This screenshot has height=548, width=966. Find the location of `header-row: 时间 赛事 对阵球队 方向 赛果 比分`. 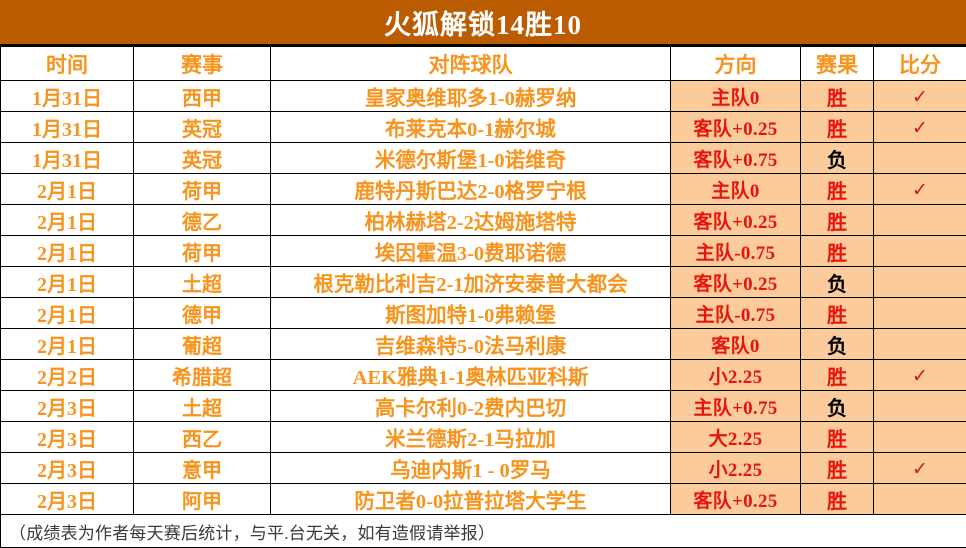

header-row: 时间 赛事 对阵球队 方向 赛果 比分 is located at coordinates (483, 64).